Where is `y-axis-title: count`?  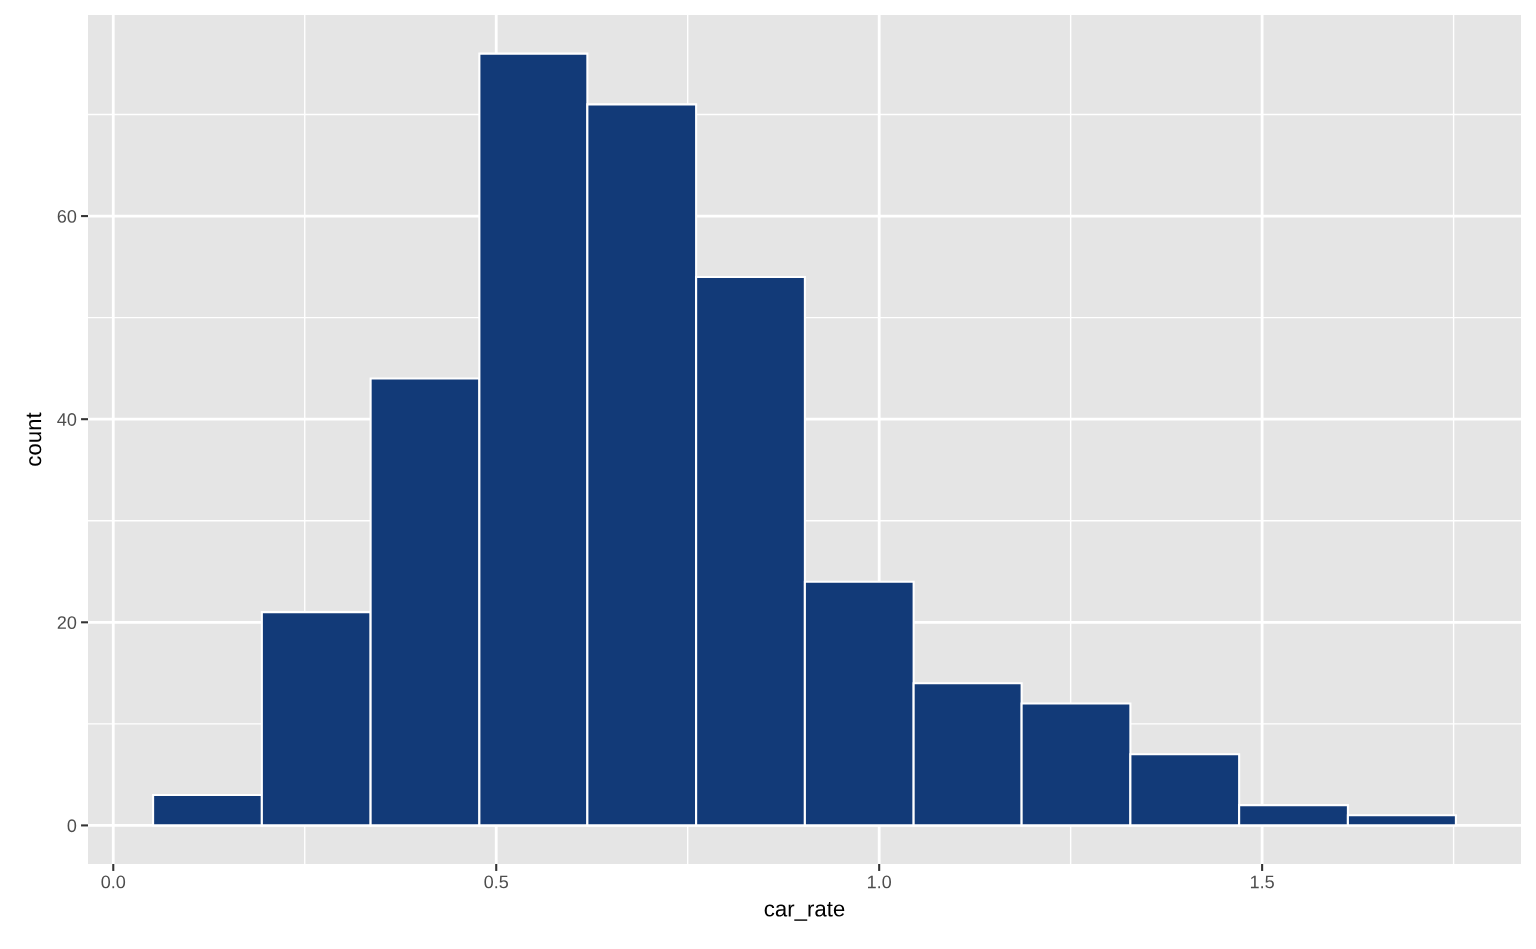 y-axis-title: count is located at coordinates (34, 439).